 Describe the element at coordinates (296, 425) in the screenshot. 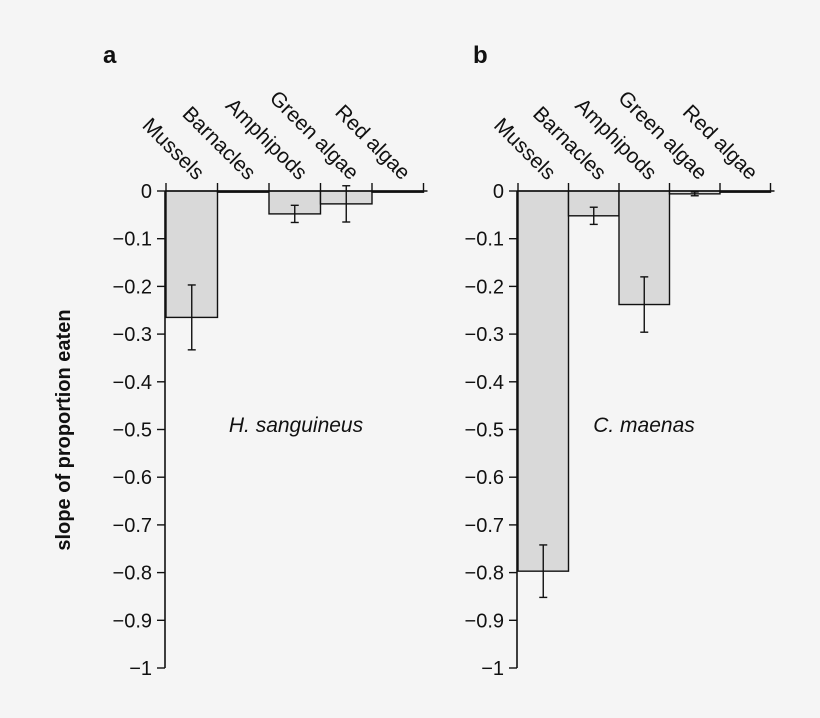

I see `species-label: H. sanguineus` at that location.